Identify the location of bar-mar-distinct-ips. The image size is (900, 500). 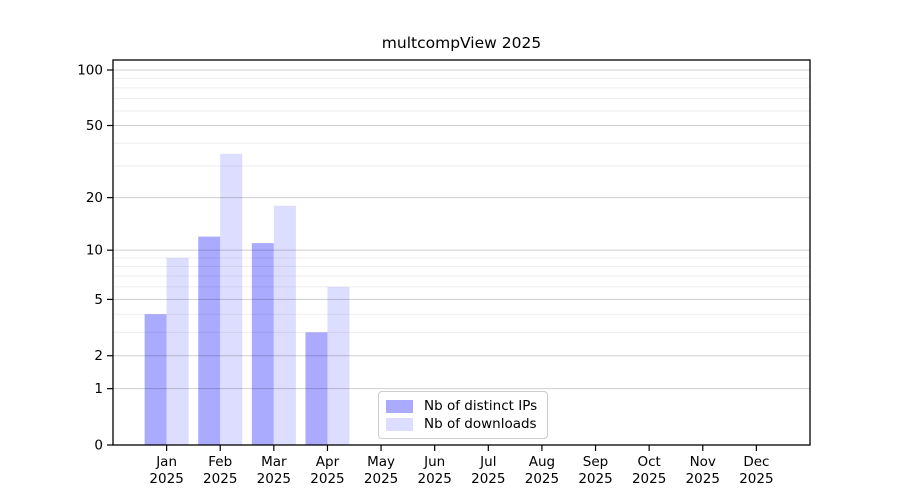
(262, 344).